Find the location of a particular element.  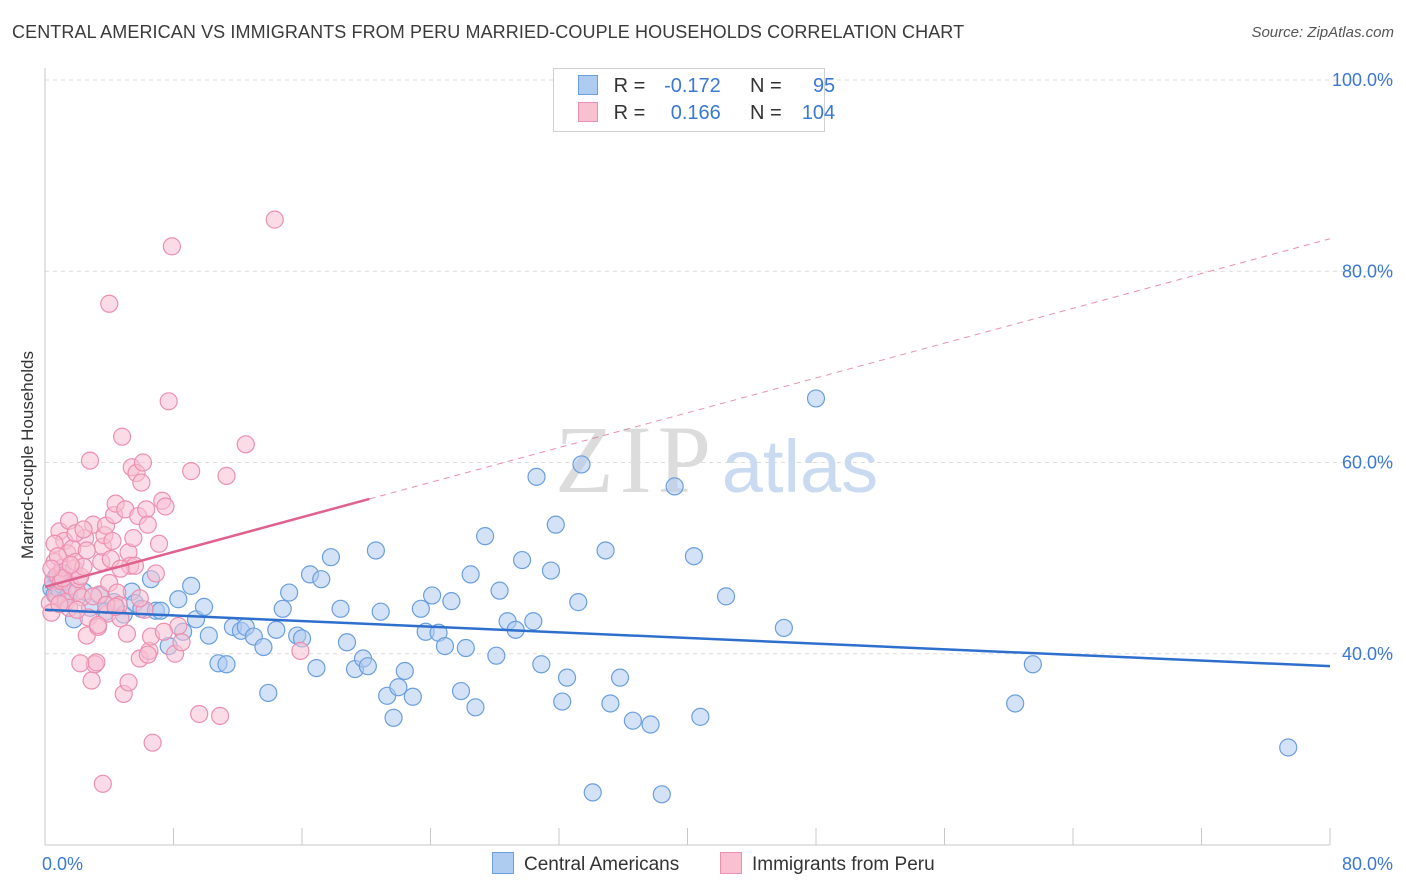

bottom-legend-immigrants-from-peru: Immigrants from Peru is located at coordinates (827, 864).